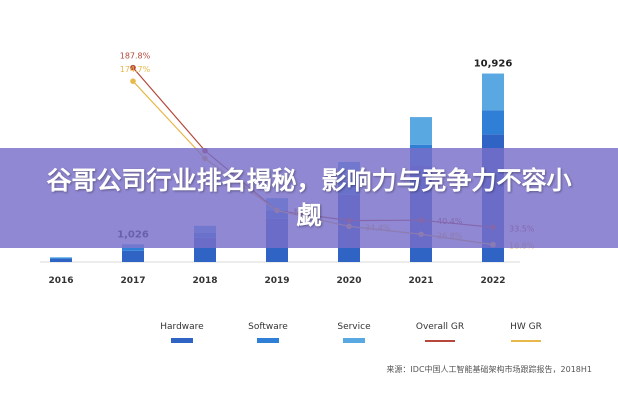 The width and height of the screenshot is (618, 400). I want to click on legend-label-service: Service, so click(354, 327).